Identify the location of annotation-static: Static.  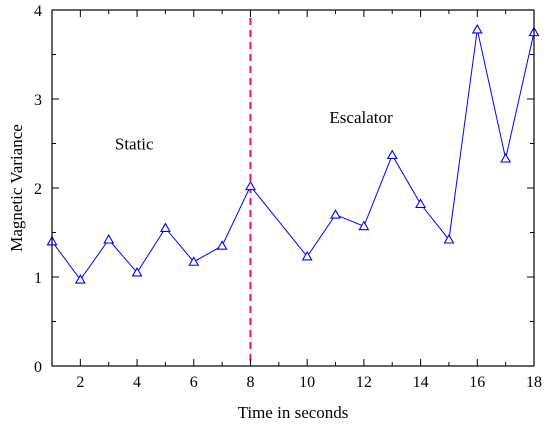
(134, 144).